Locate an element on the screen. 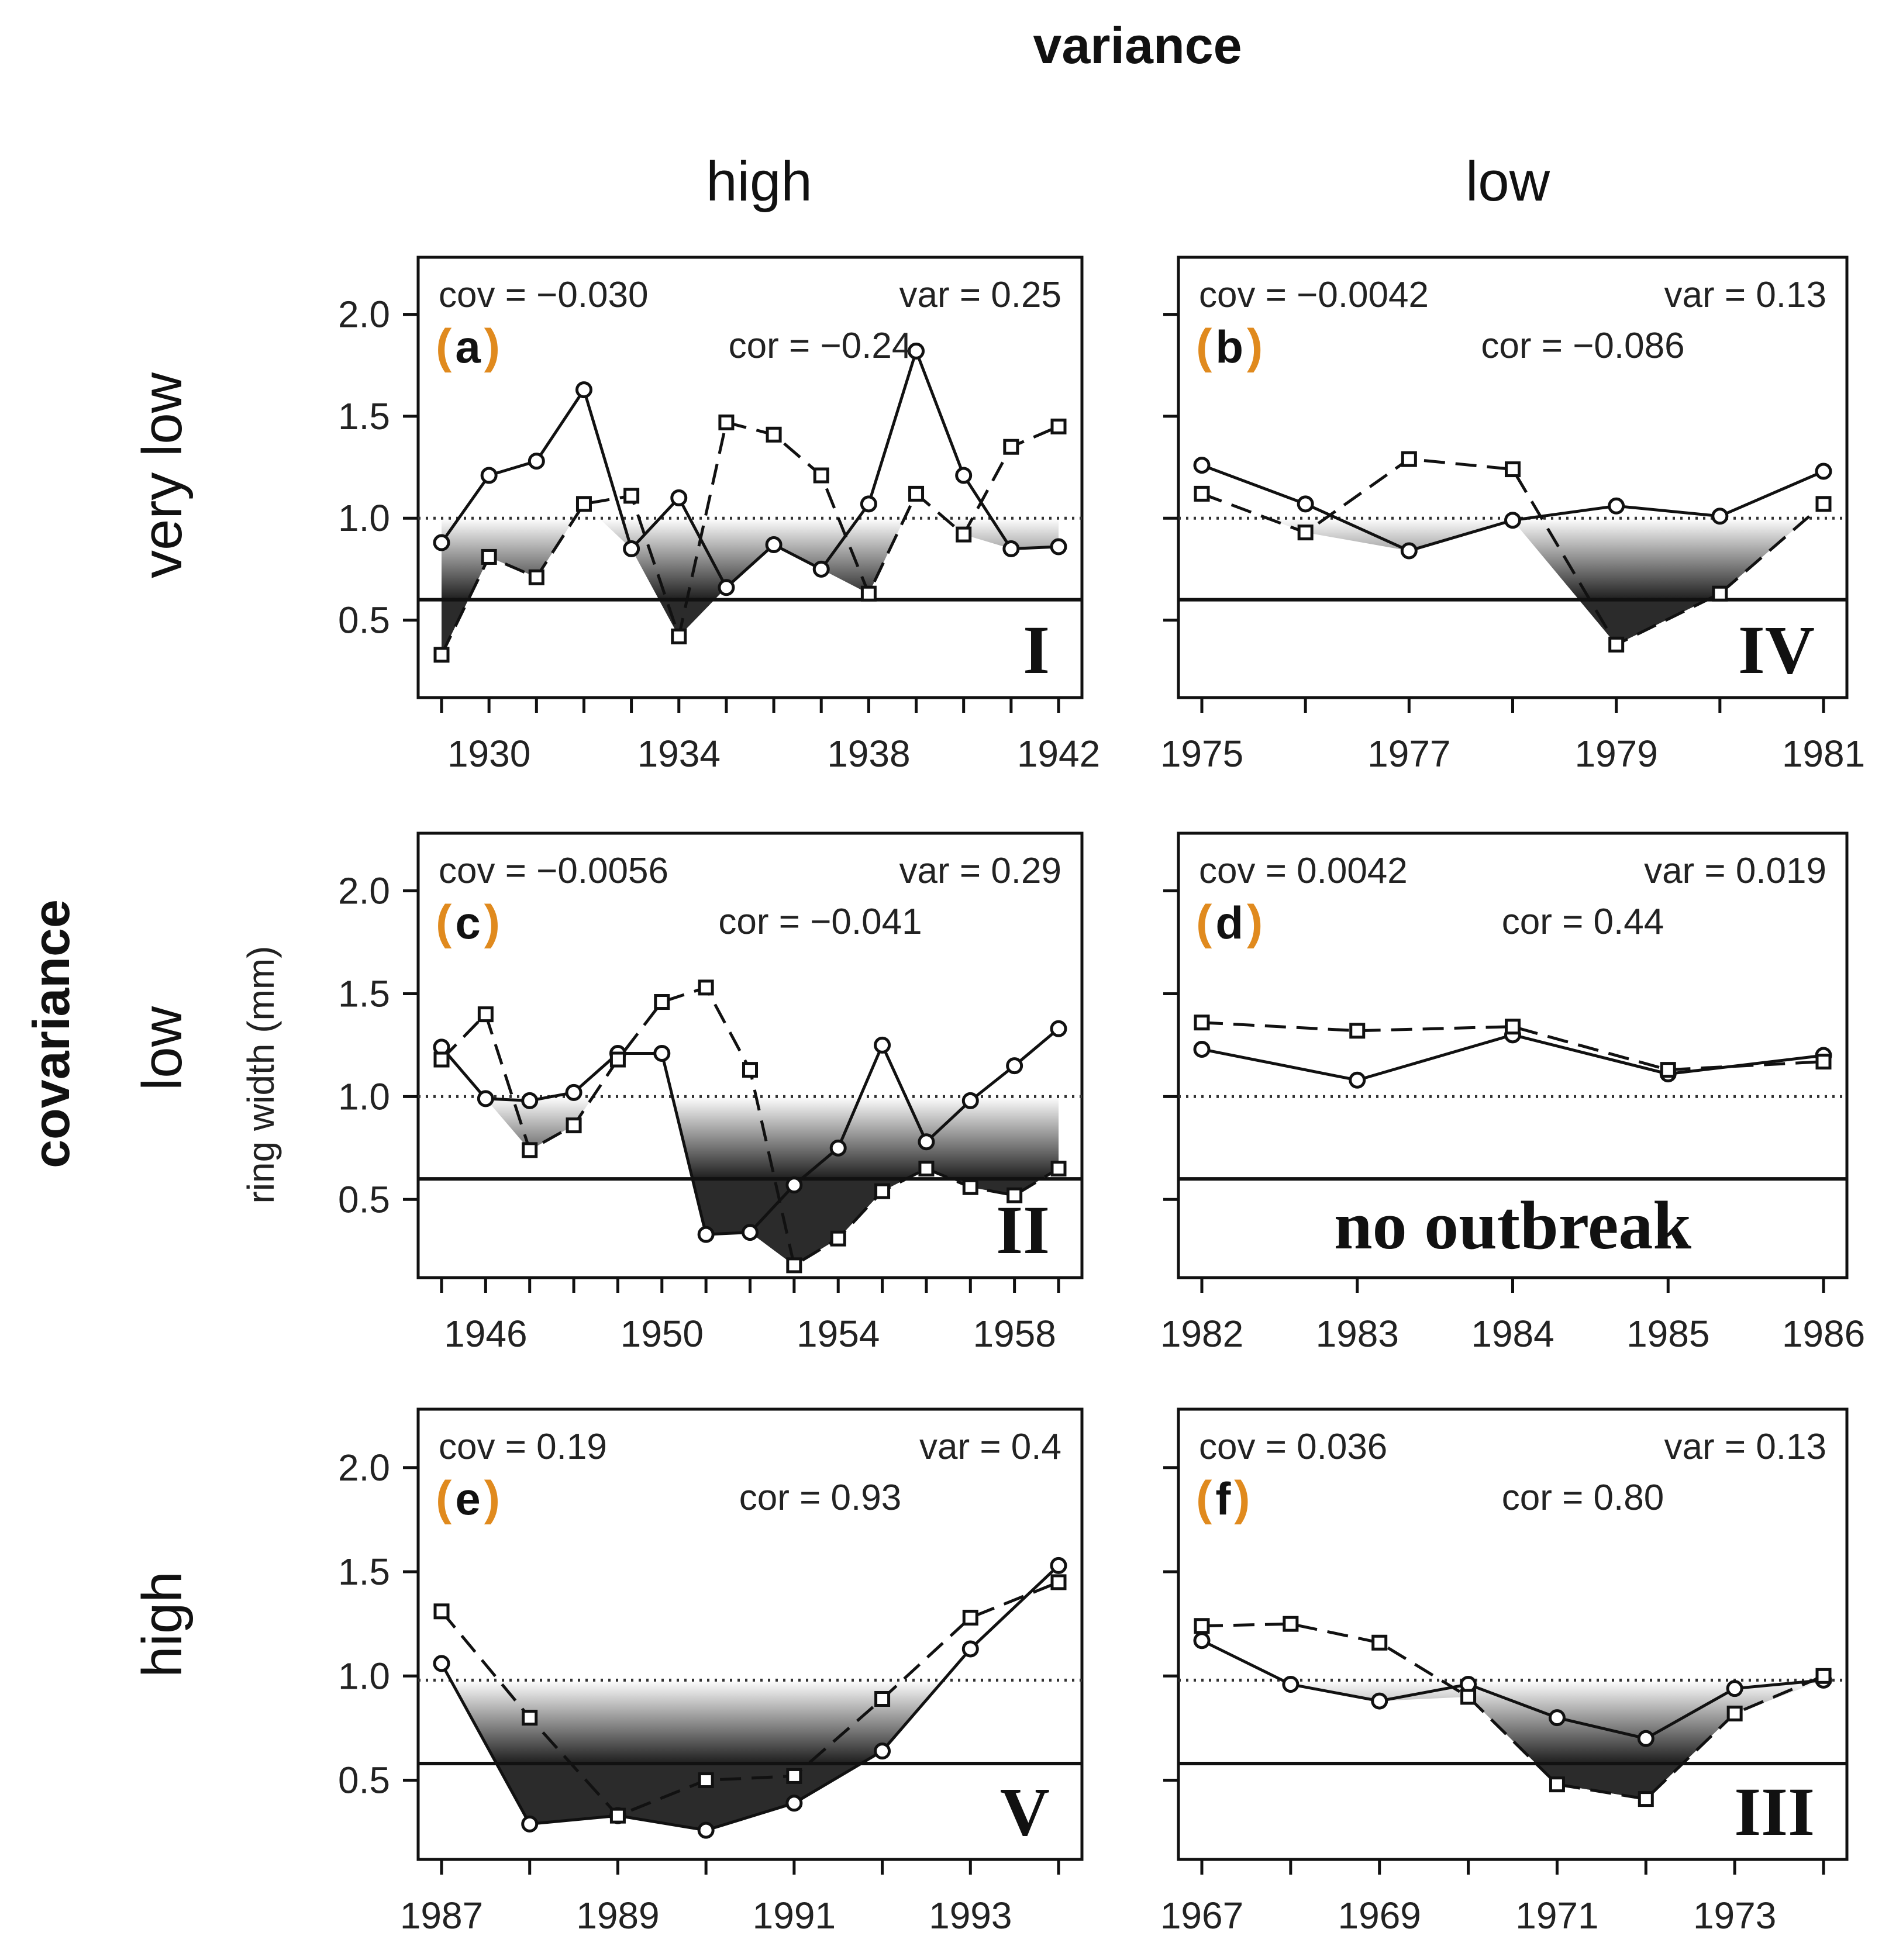 The width and height of the screenshot is (1882, 1960). outbreak-class-label: II is located at coordinates (1023, 1230).